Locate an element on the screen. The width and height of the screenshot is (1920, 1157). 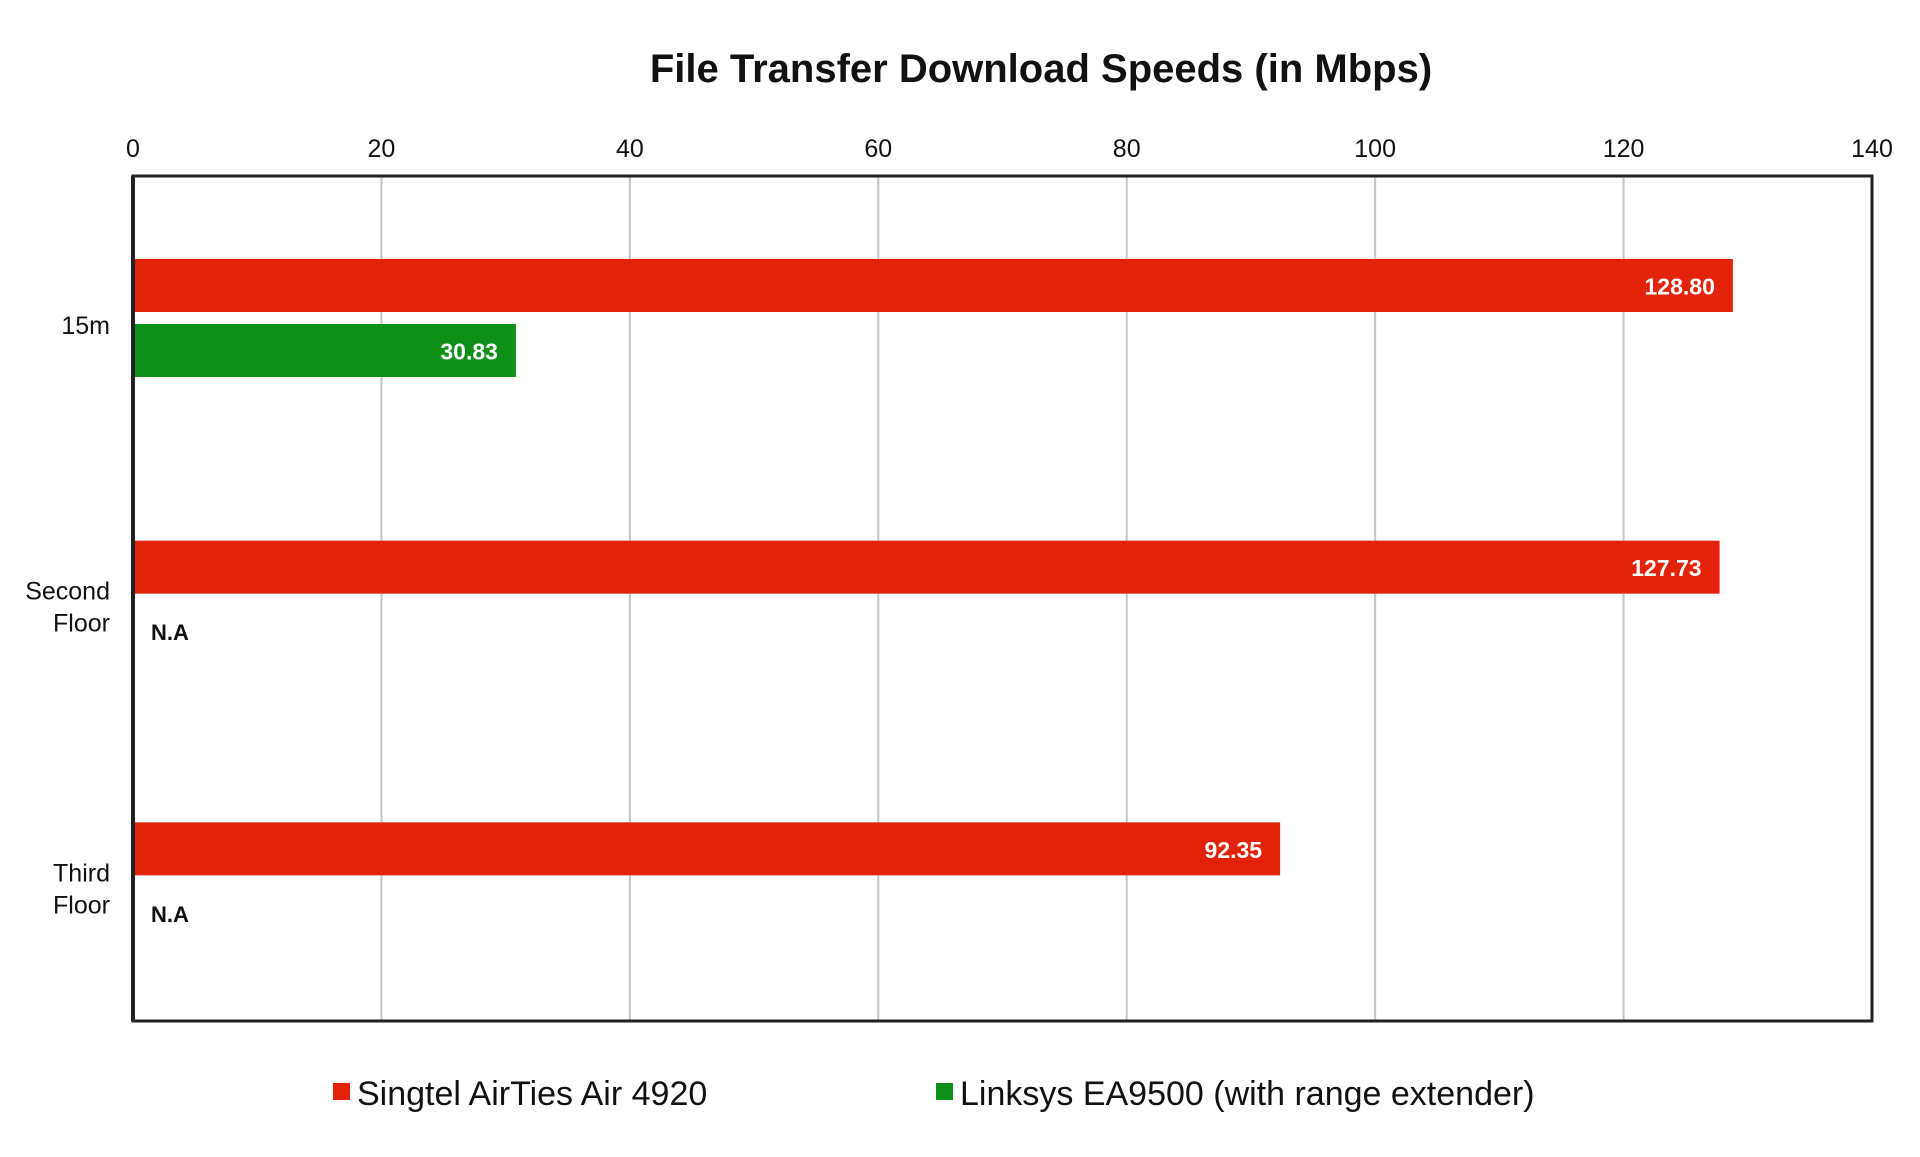
x-tick-label: 20 is located at coordinates (382, 149).